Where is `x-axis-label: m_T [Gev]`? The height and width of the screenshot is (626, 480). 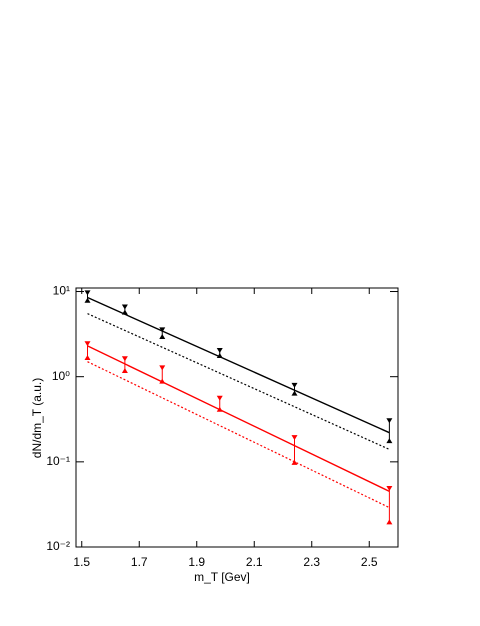
x-axis-label: m_T [Gev] is located at coordinates (222, 577).